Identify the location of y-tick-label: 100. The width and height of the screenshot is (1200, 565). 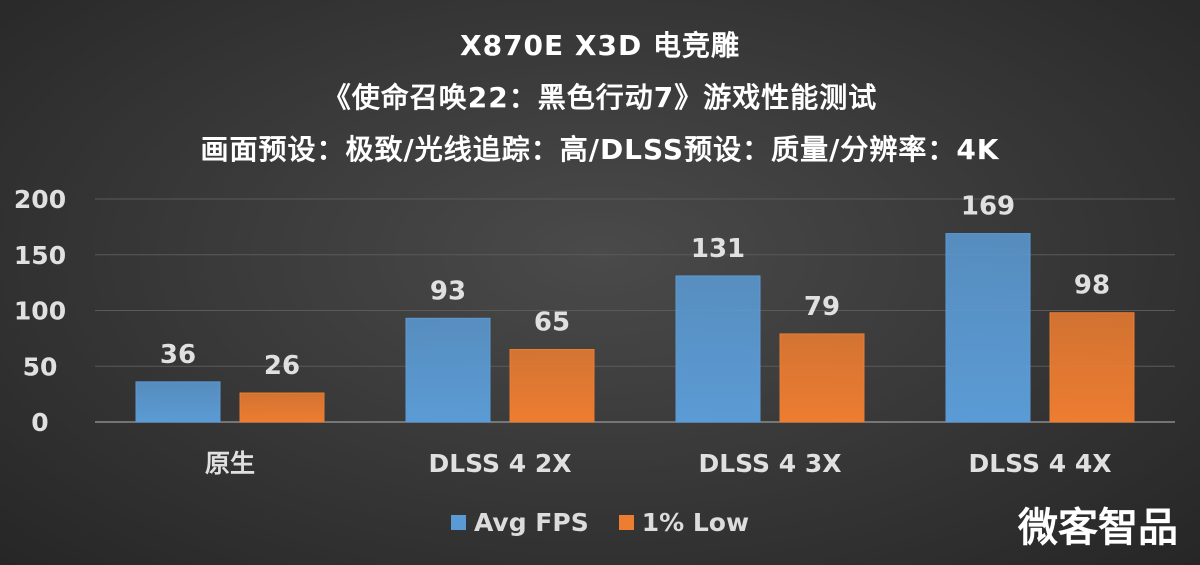
(40, 311).